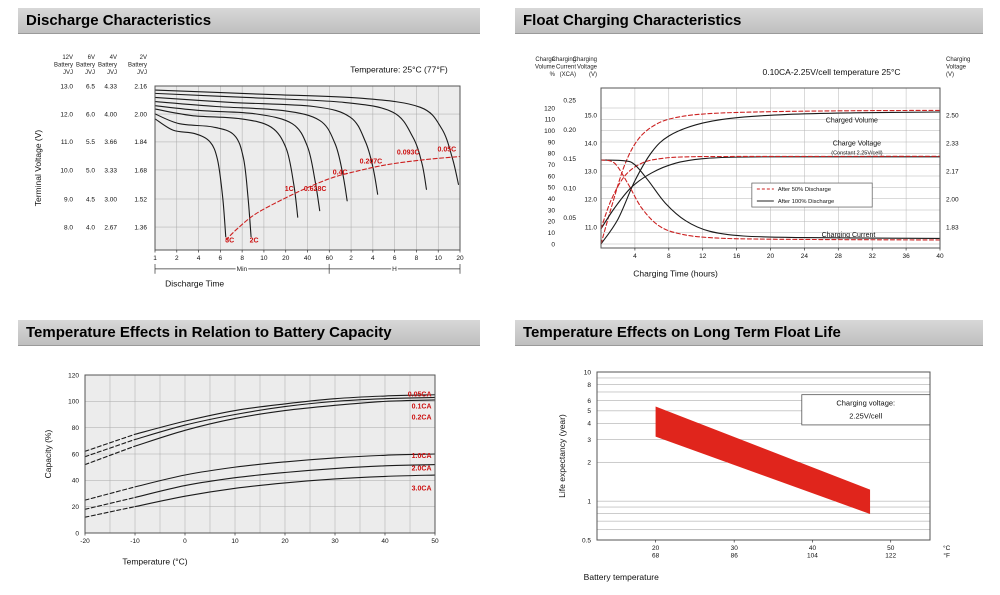 Image resolution: width=1000 pixels, height=595 pixels. What do you see at coordinates (110, 493) in the screenshot?
I see `curve-1.0CA-cold` at bounding box center [110, 493].